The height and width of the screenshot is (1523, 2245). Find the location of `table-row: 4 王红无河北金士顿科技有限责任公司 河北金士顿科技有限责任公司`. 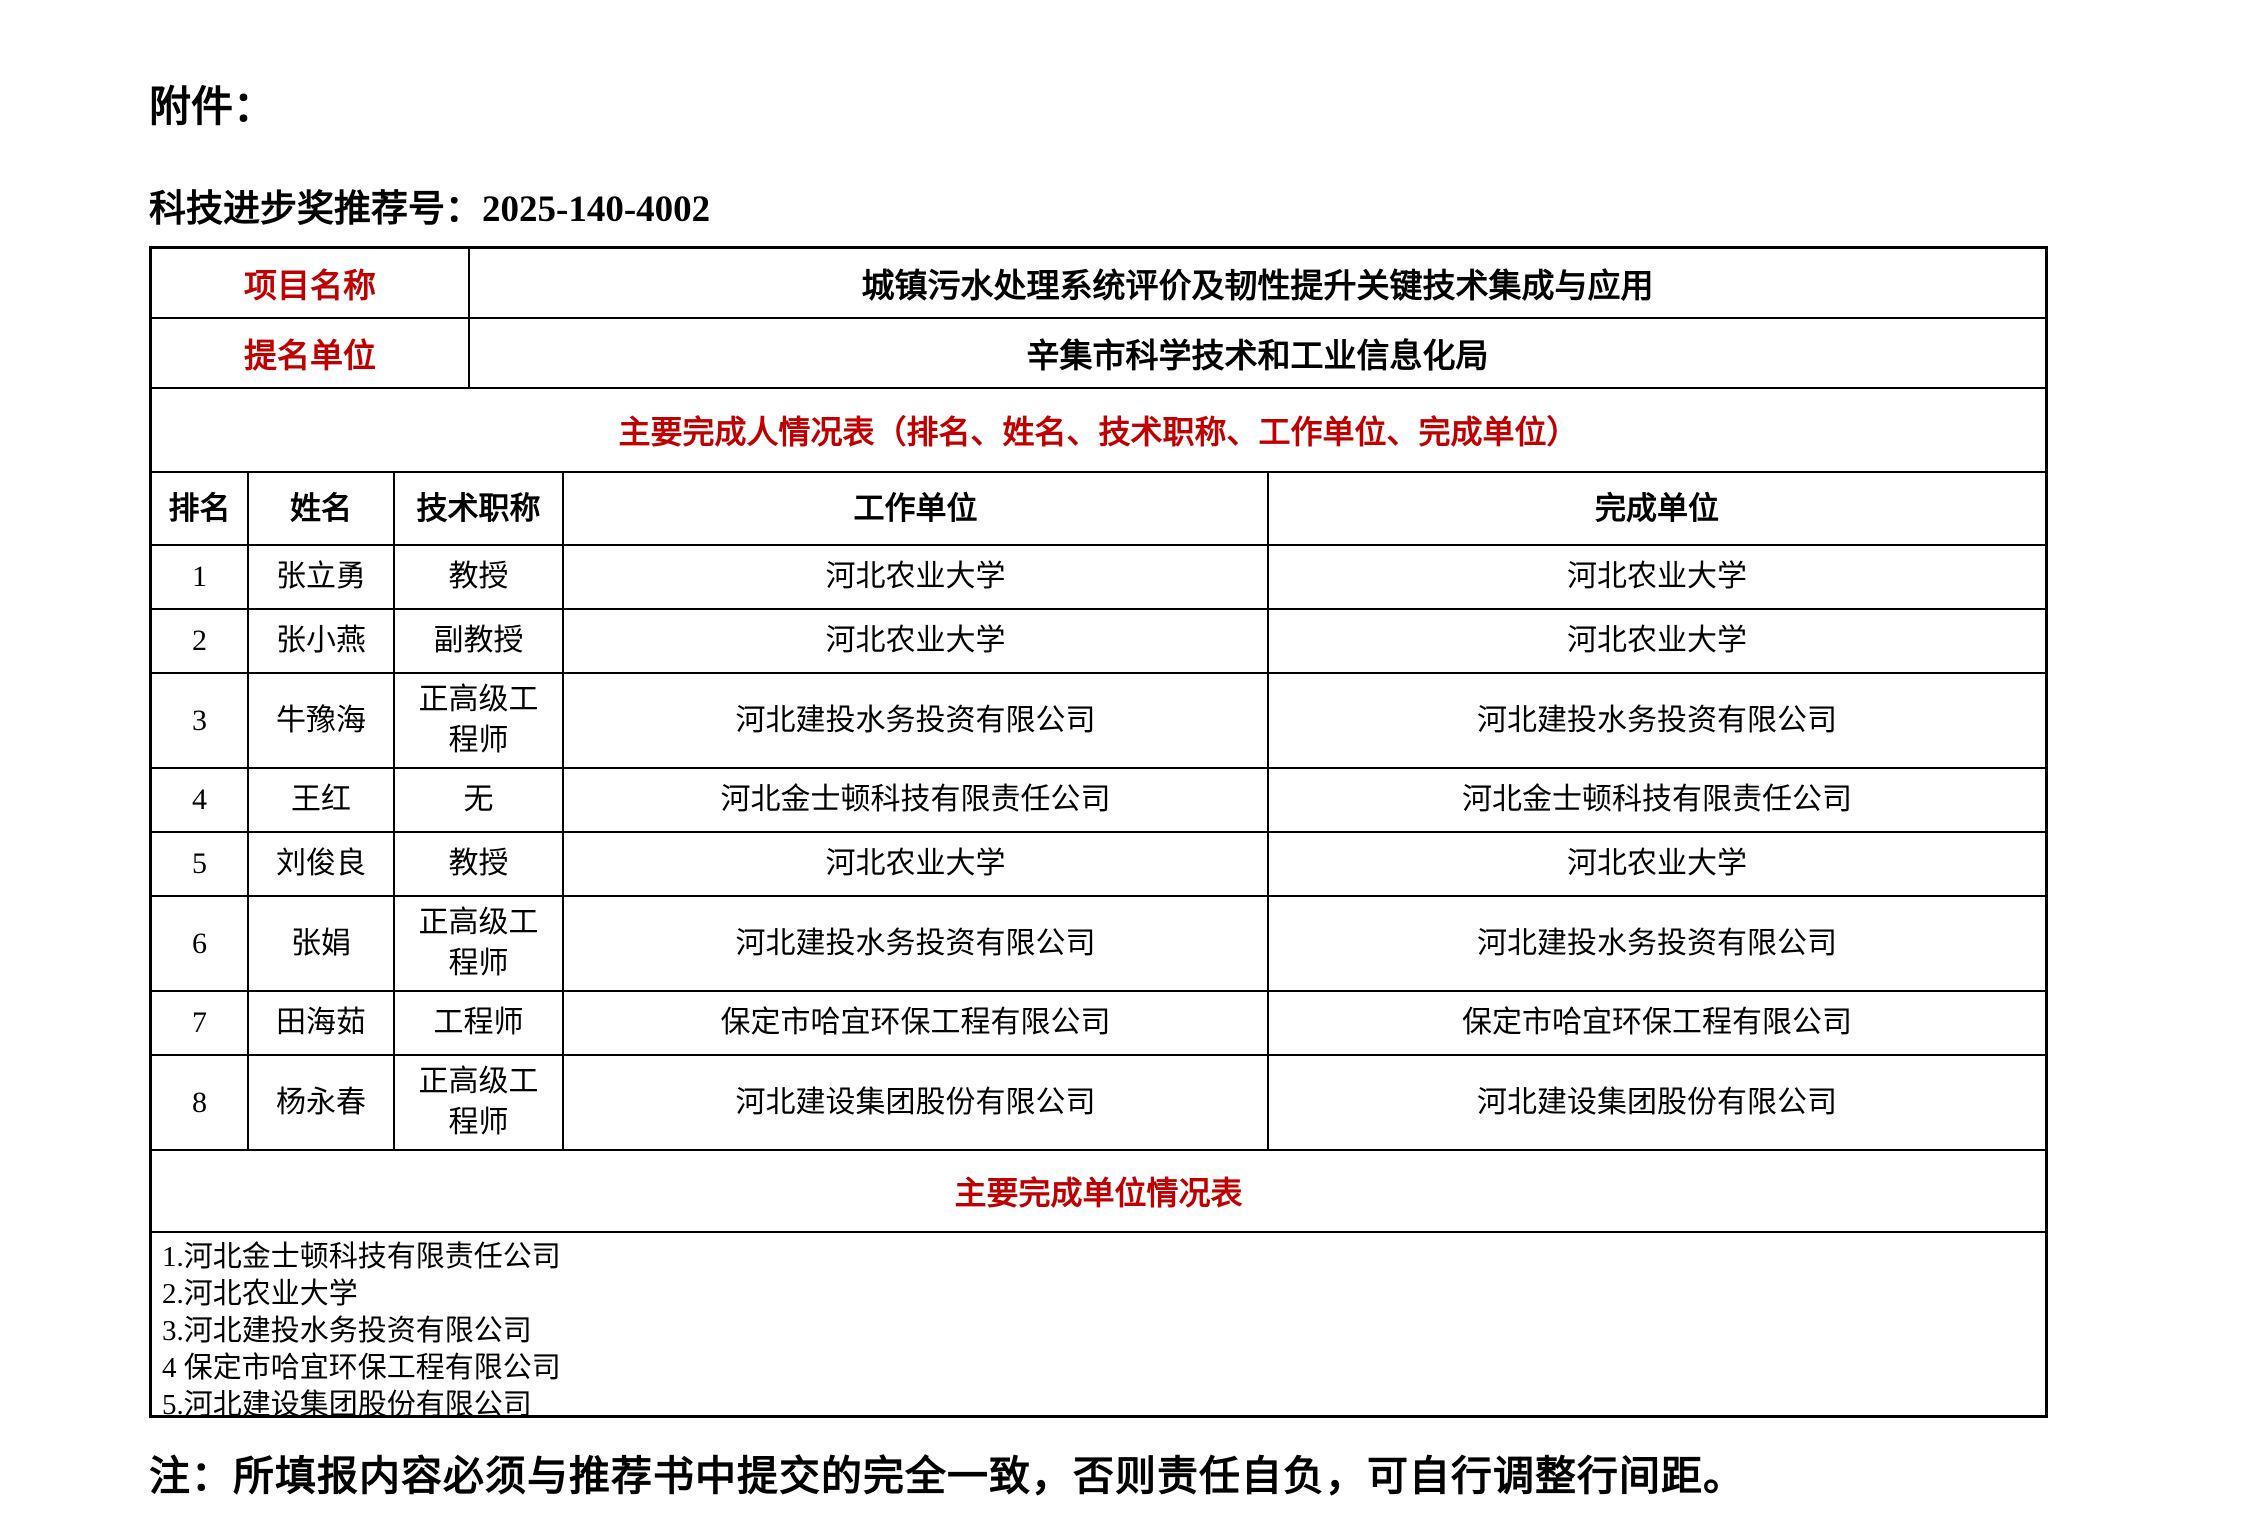

table-row: 4 王红无河北金士顿科技有限责任公司 河北金士顿科技有限责任公司 is located at coordinates (1098, 800).